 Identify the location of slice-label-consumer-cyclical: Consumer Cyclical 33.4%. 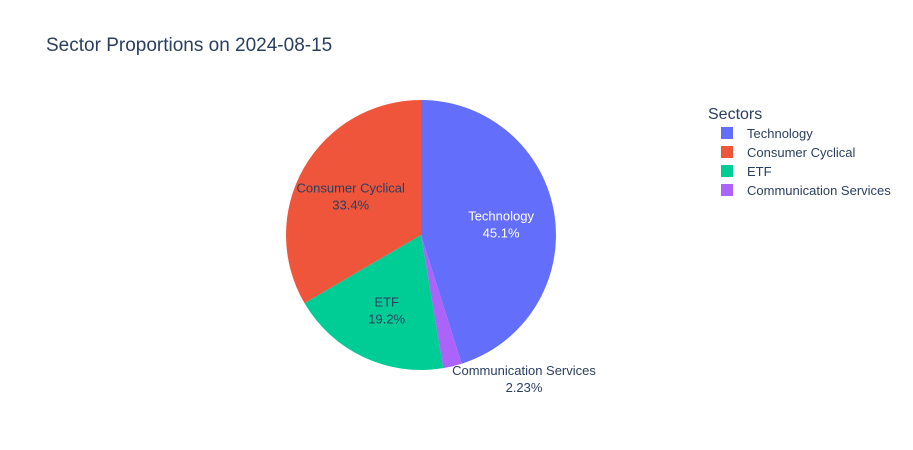
(351, 197).